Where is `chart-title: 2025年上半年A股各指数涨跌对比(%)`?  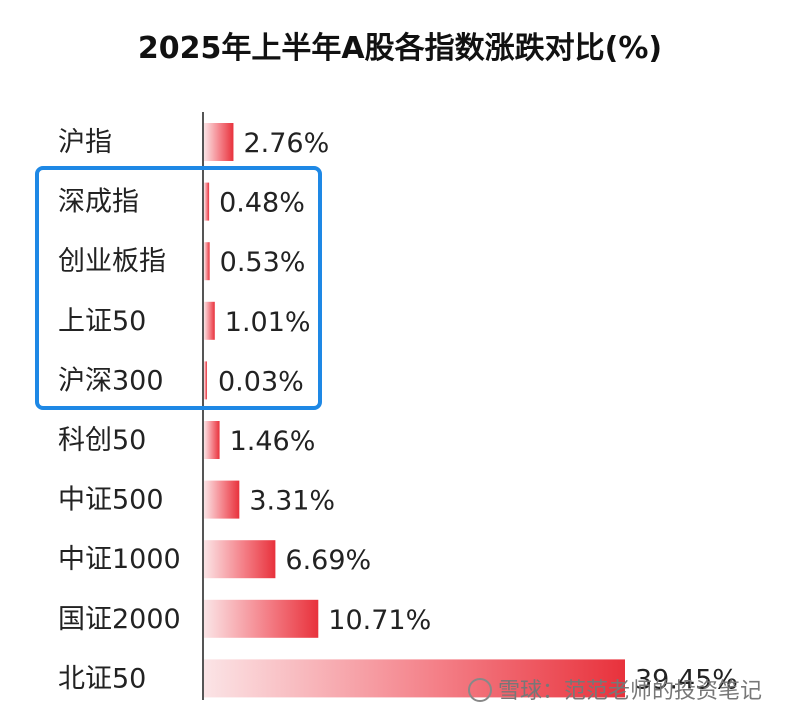
chart-title: 2025年上半年A股各指数涨跌对比(%) is located at coordinates (400, 48).